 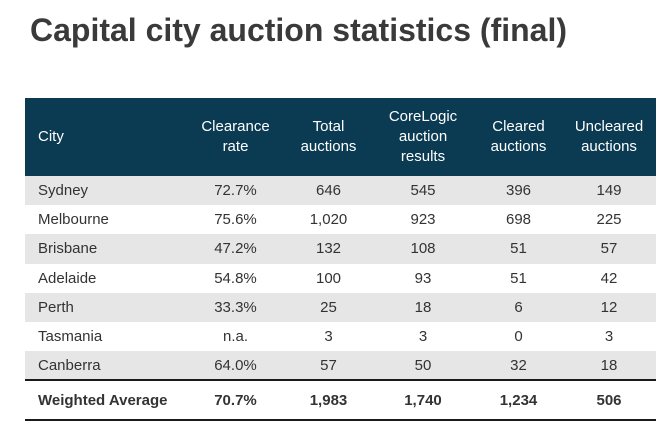 What do you see at coordinates (51, 136) in the screenshot?
I see `header-city: City` at bounding box center [51, 136].